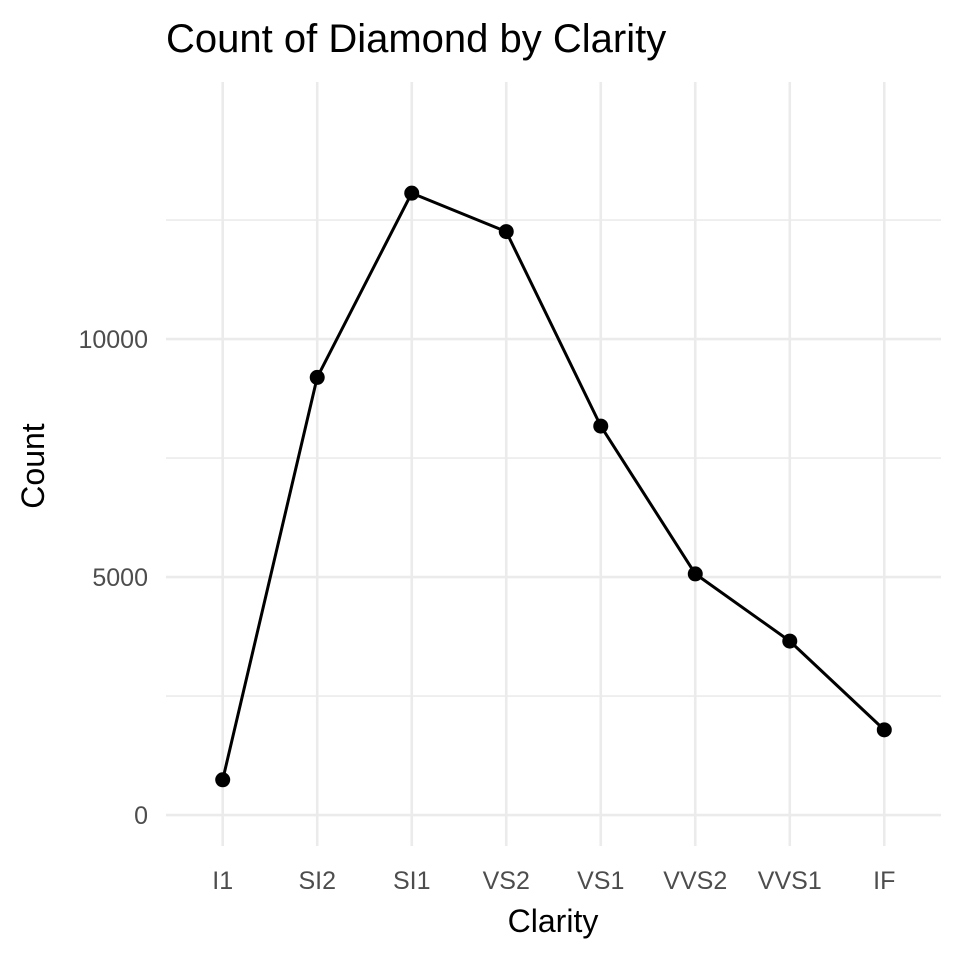  What do you see at coordinates (884, 881) in the screenshot?
I see `x-tick-label: IF` at bounding box center [884, 881].